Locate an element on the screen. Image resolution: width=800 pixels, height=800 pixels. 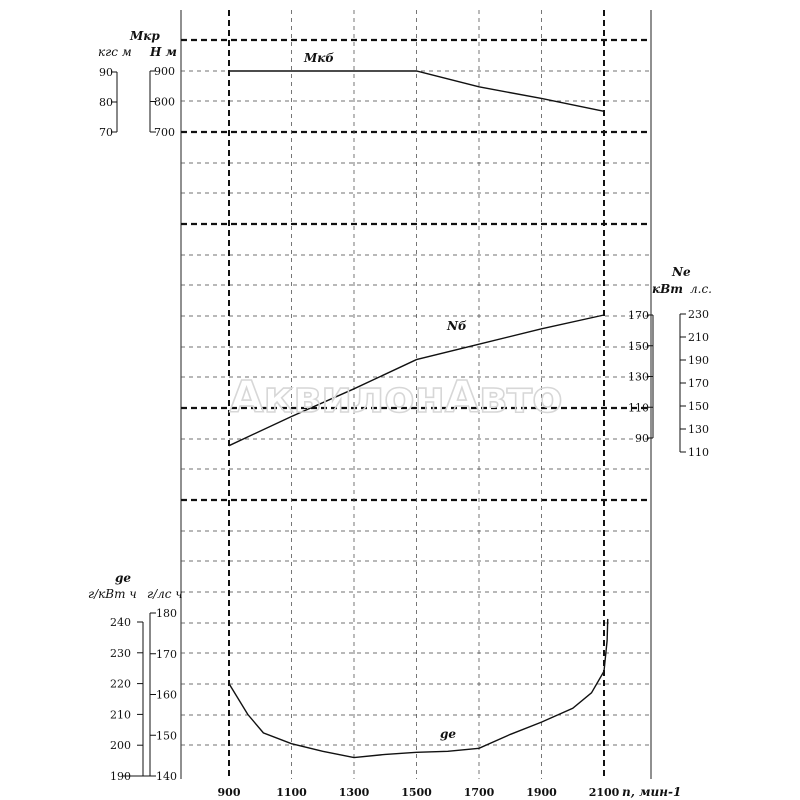
fuel-gkwh-scale-tick-label: 200 is located at coordinates (120, 745).